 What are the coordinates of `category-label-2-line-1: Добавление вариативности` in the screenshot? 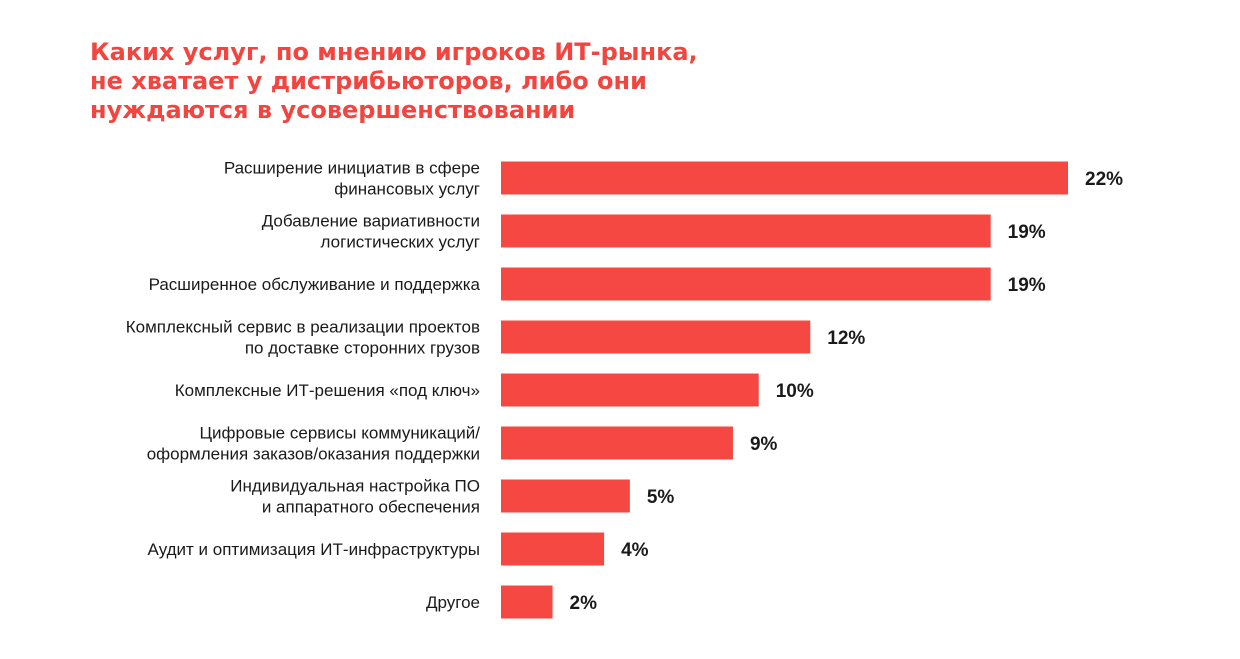 It's located at (371, 221).